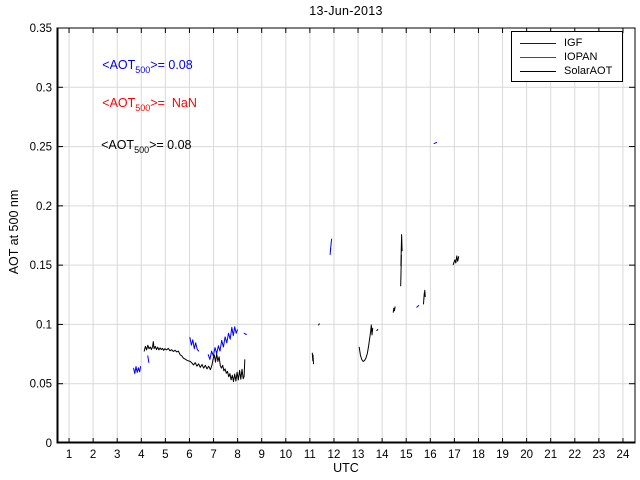  What do you see at coordinates (550, 455) in the screenshot?
I see `x-tick-label: 21` at bounding box center [550, 455].